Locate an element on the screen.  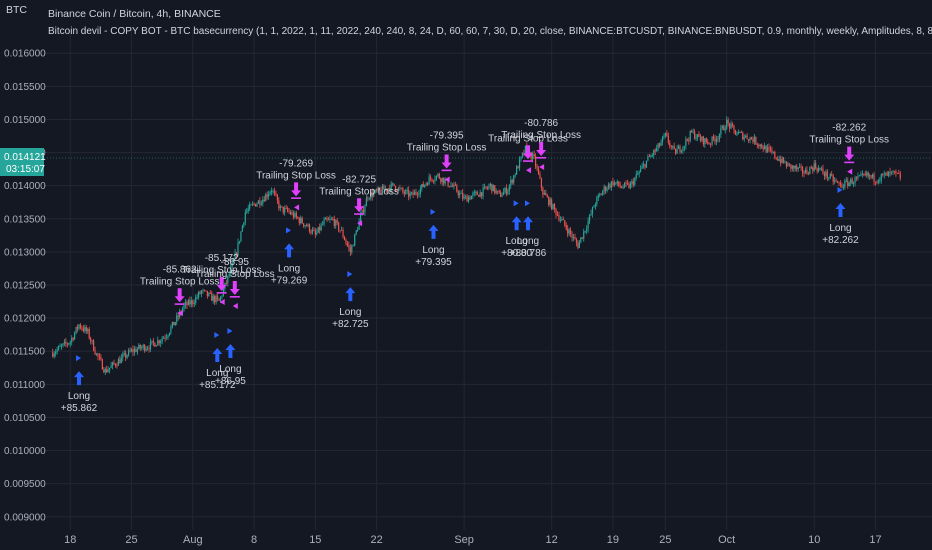
trailing-stop-label: Trailing Stop Loss is located at coordinates (849, 140).